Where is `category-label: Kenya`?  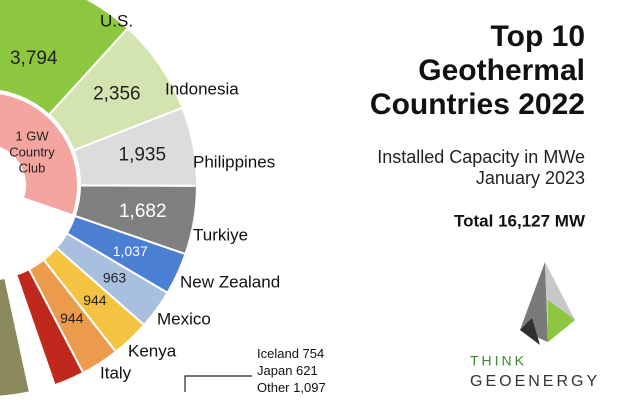
category-label: Kenya is located at coordinates (152, 350).